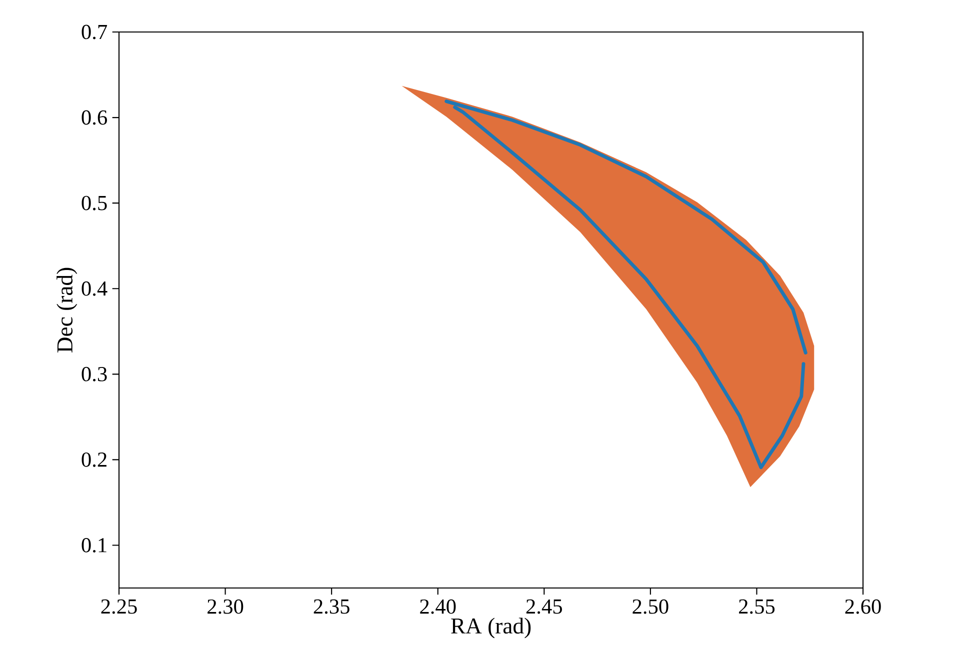  Describe the element at coordinates (863, 606) in the screenshot. I see `x-tick-label: 2.60` at that location.